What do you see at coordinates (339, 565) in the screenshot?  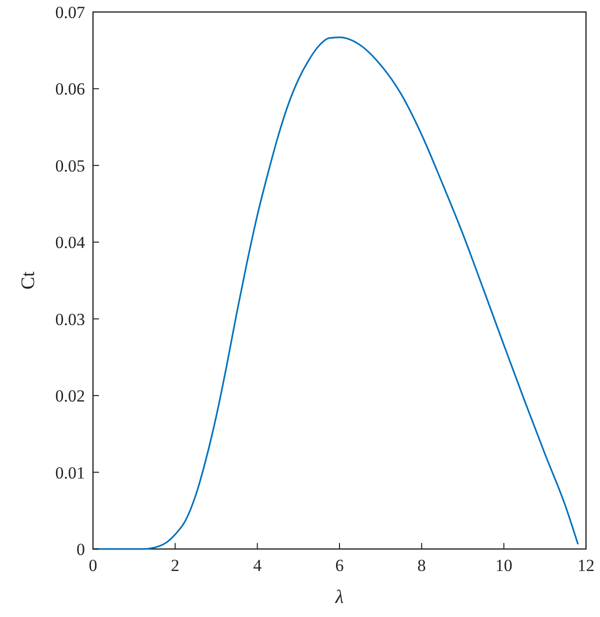 I see `x-tick-label: 6` at bounding box center [339, 565].